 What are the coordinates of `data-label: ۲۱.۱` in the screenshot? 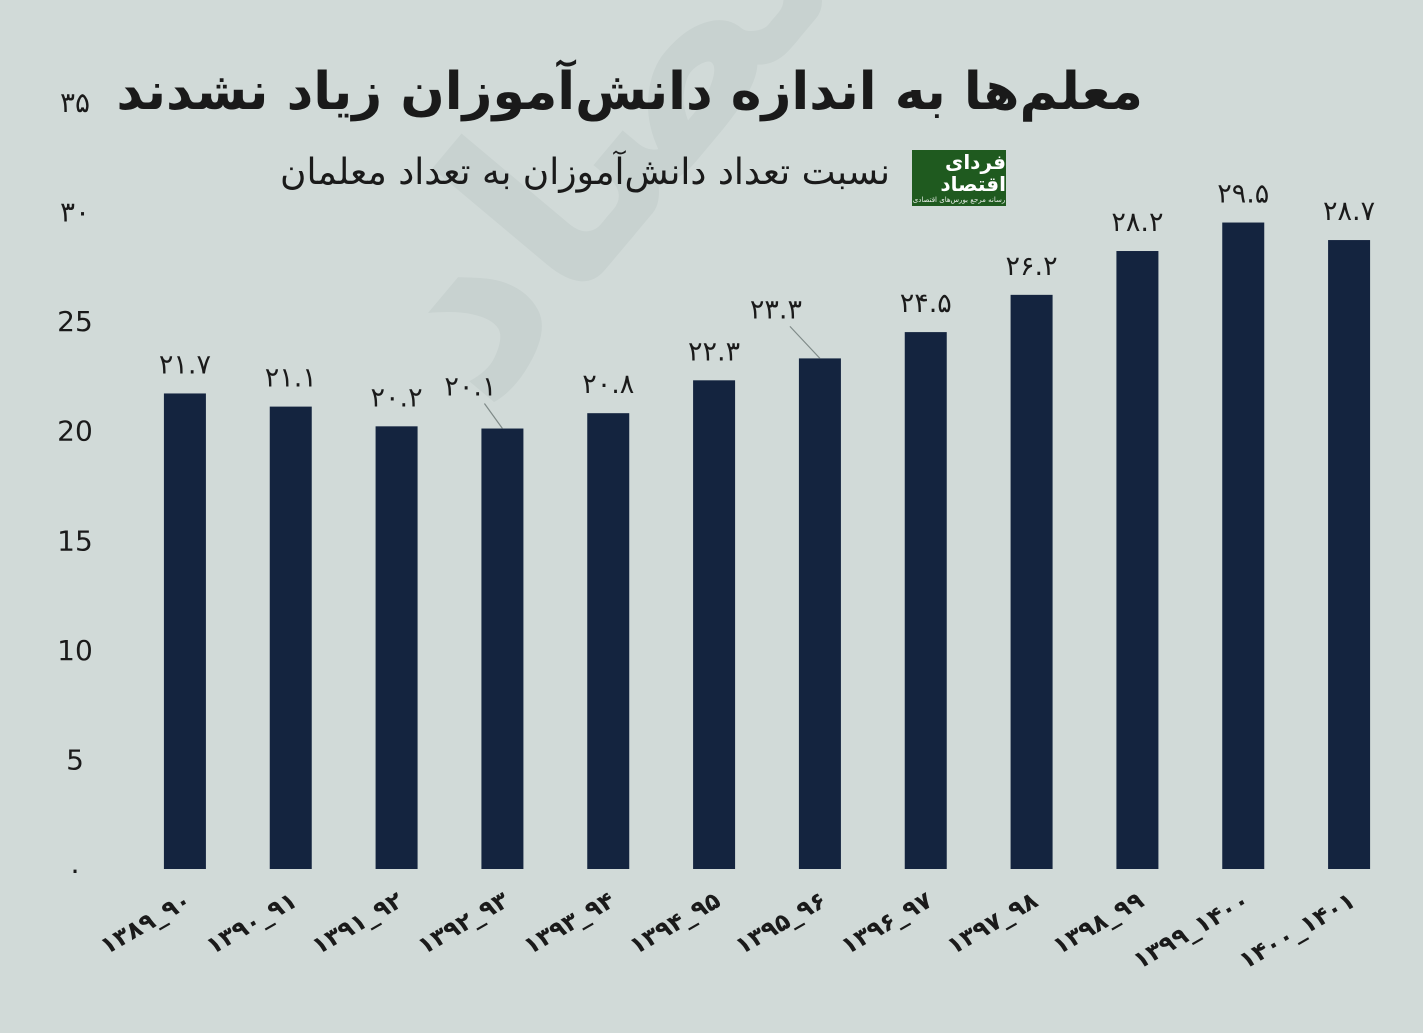 It's located at (291, 378).